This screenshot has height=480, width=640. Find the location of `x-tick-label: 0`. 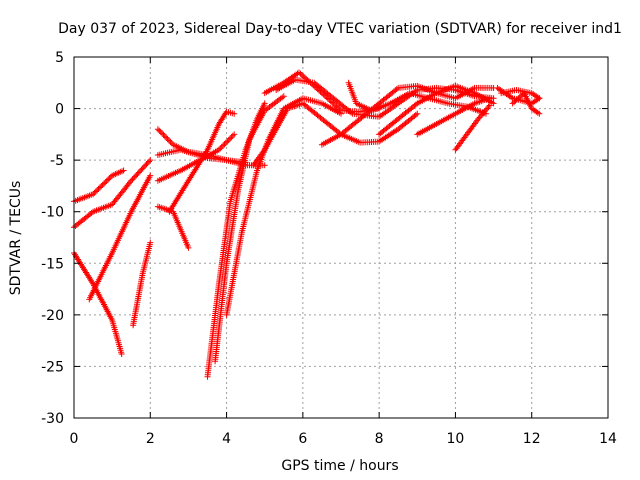

x-tick-label: 0 is located at coordinates (74, 439).